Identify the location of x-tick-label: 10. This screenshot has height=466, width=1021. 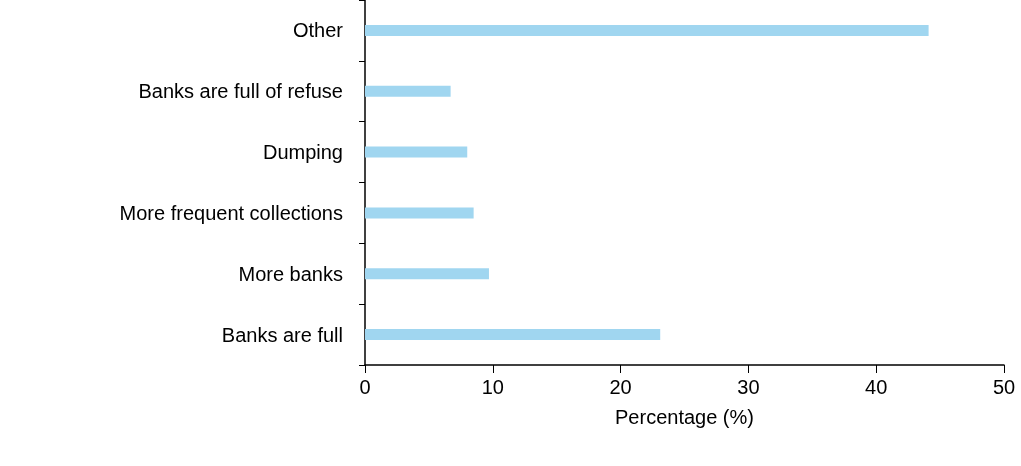
(492, 387).